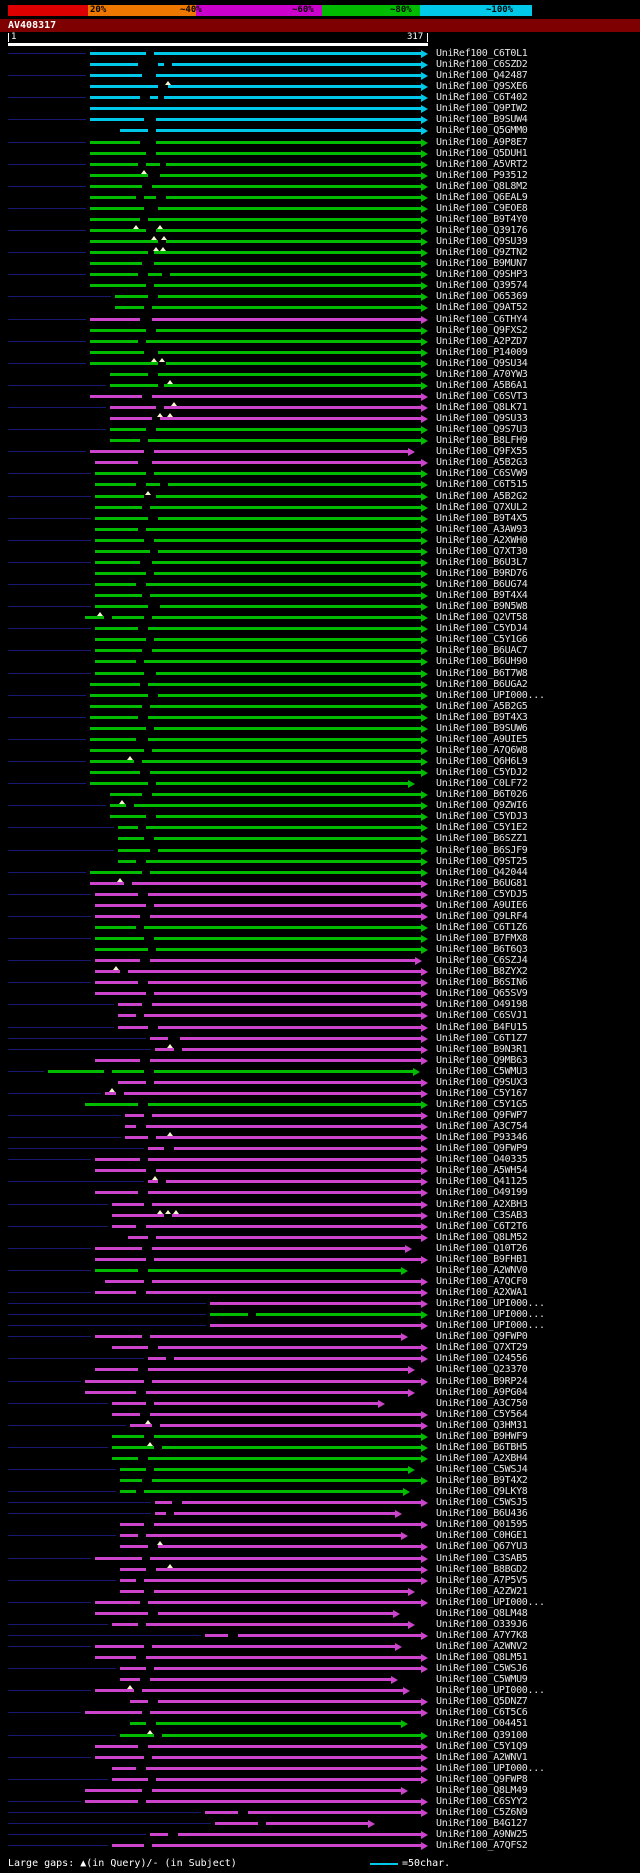  Describe the element at coordinates (482, 485) in the screenshot. I see `hit-label: UniRef100_C6T515` at that location.